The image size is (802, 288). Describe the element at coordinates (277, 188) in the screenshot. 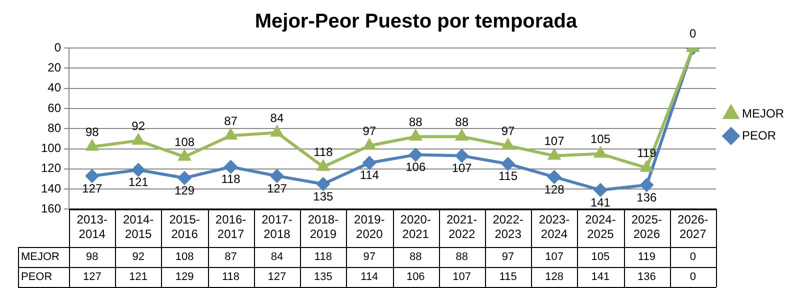

I see `annotation: 127` at that location.